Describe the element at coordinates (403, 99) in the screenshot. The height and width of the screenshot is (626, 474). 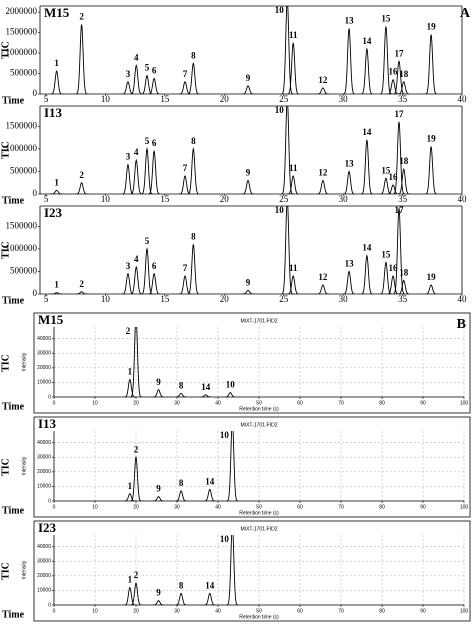
I see `x-tick-label: 35` at that location.